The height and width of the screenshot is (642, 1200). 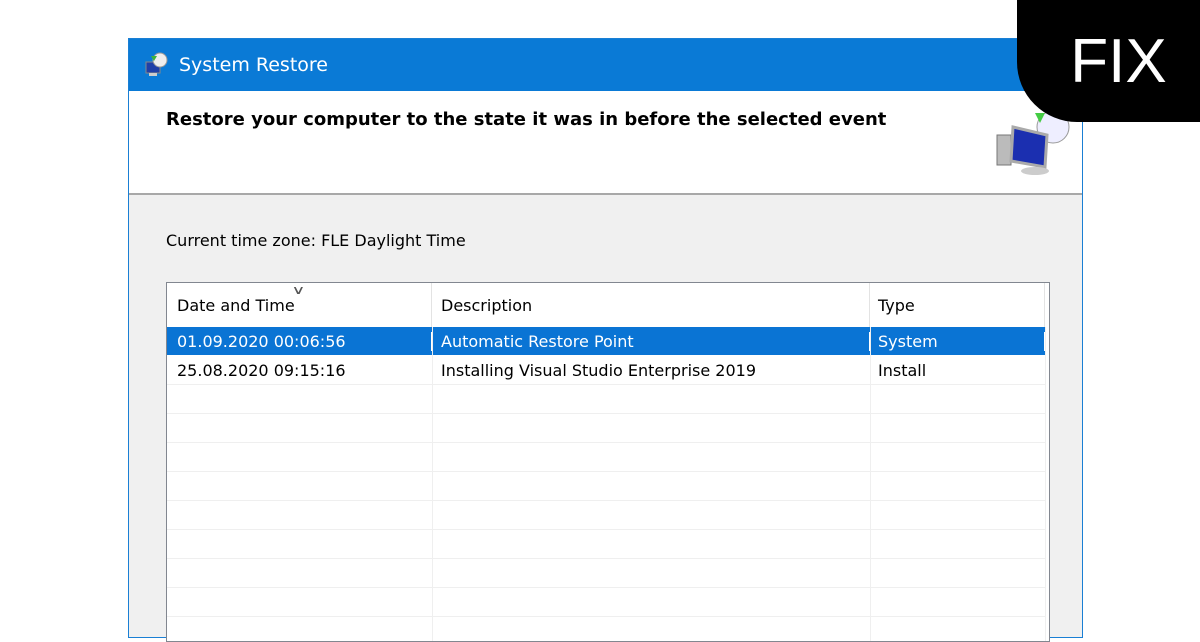 I want to click on window-title: System Restore, so click(x=253, y=65).